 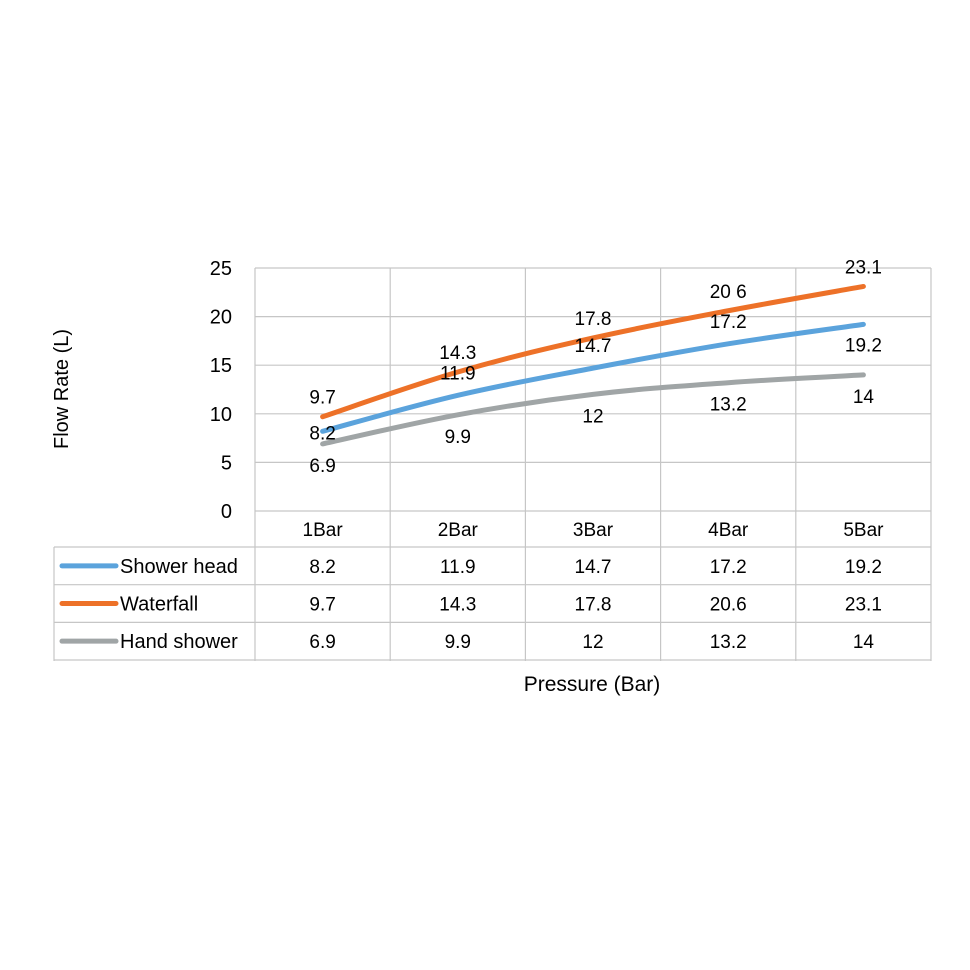 What do you see at coordinates (179, 642) in the screenshot?
I see `legend-label: Hand shower` at bounding box center [179, 642].